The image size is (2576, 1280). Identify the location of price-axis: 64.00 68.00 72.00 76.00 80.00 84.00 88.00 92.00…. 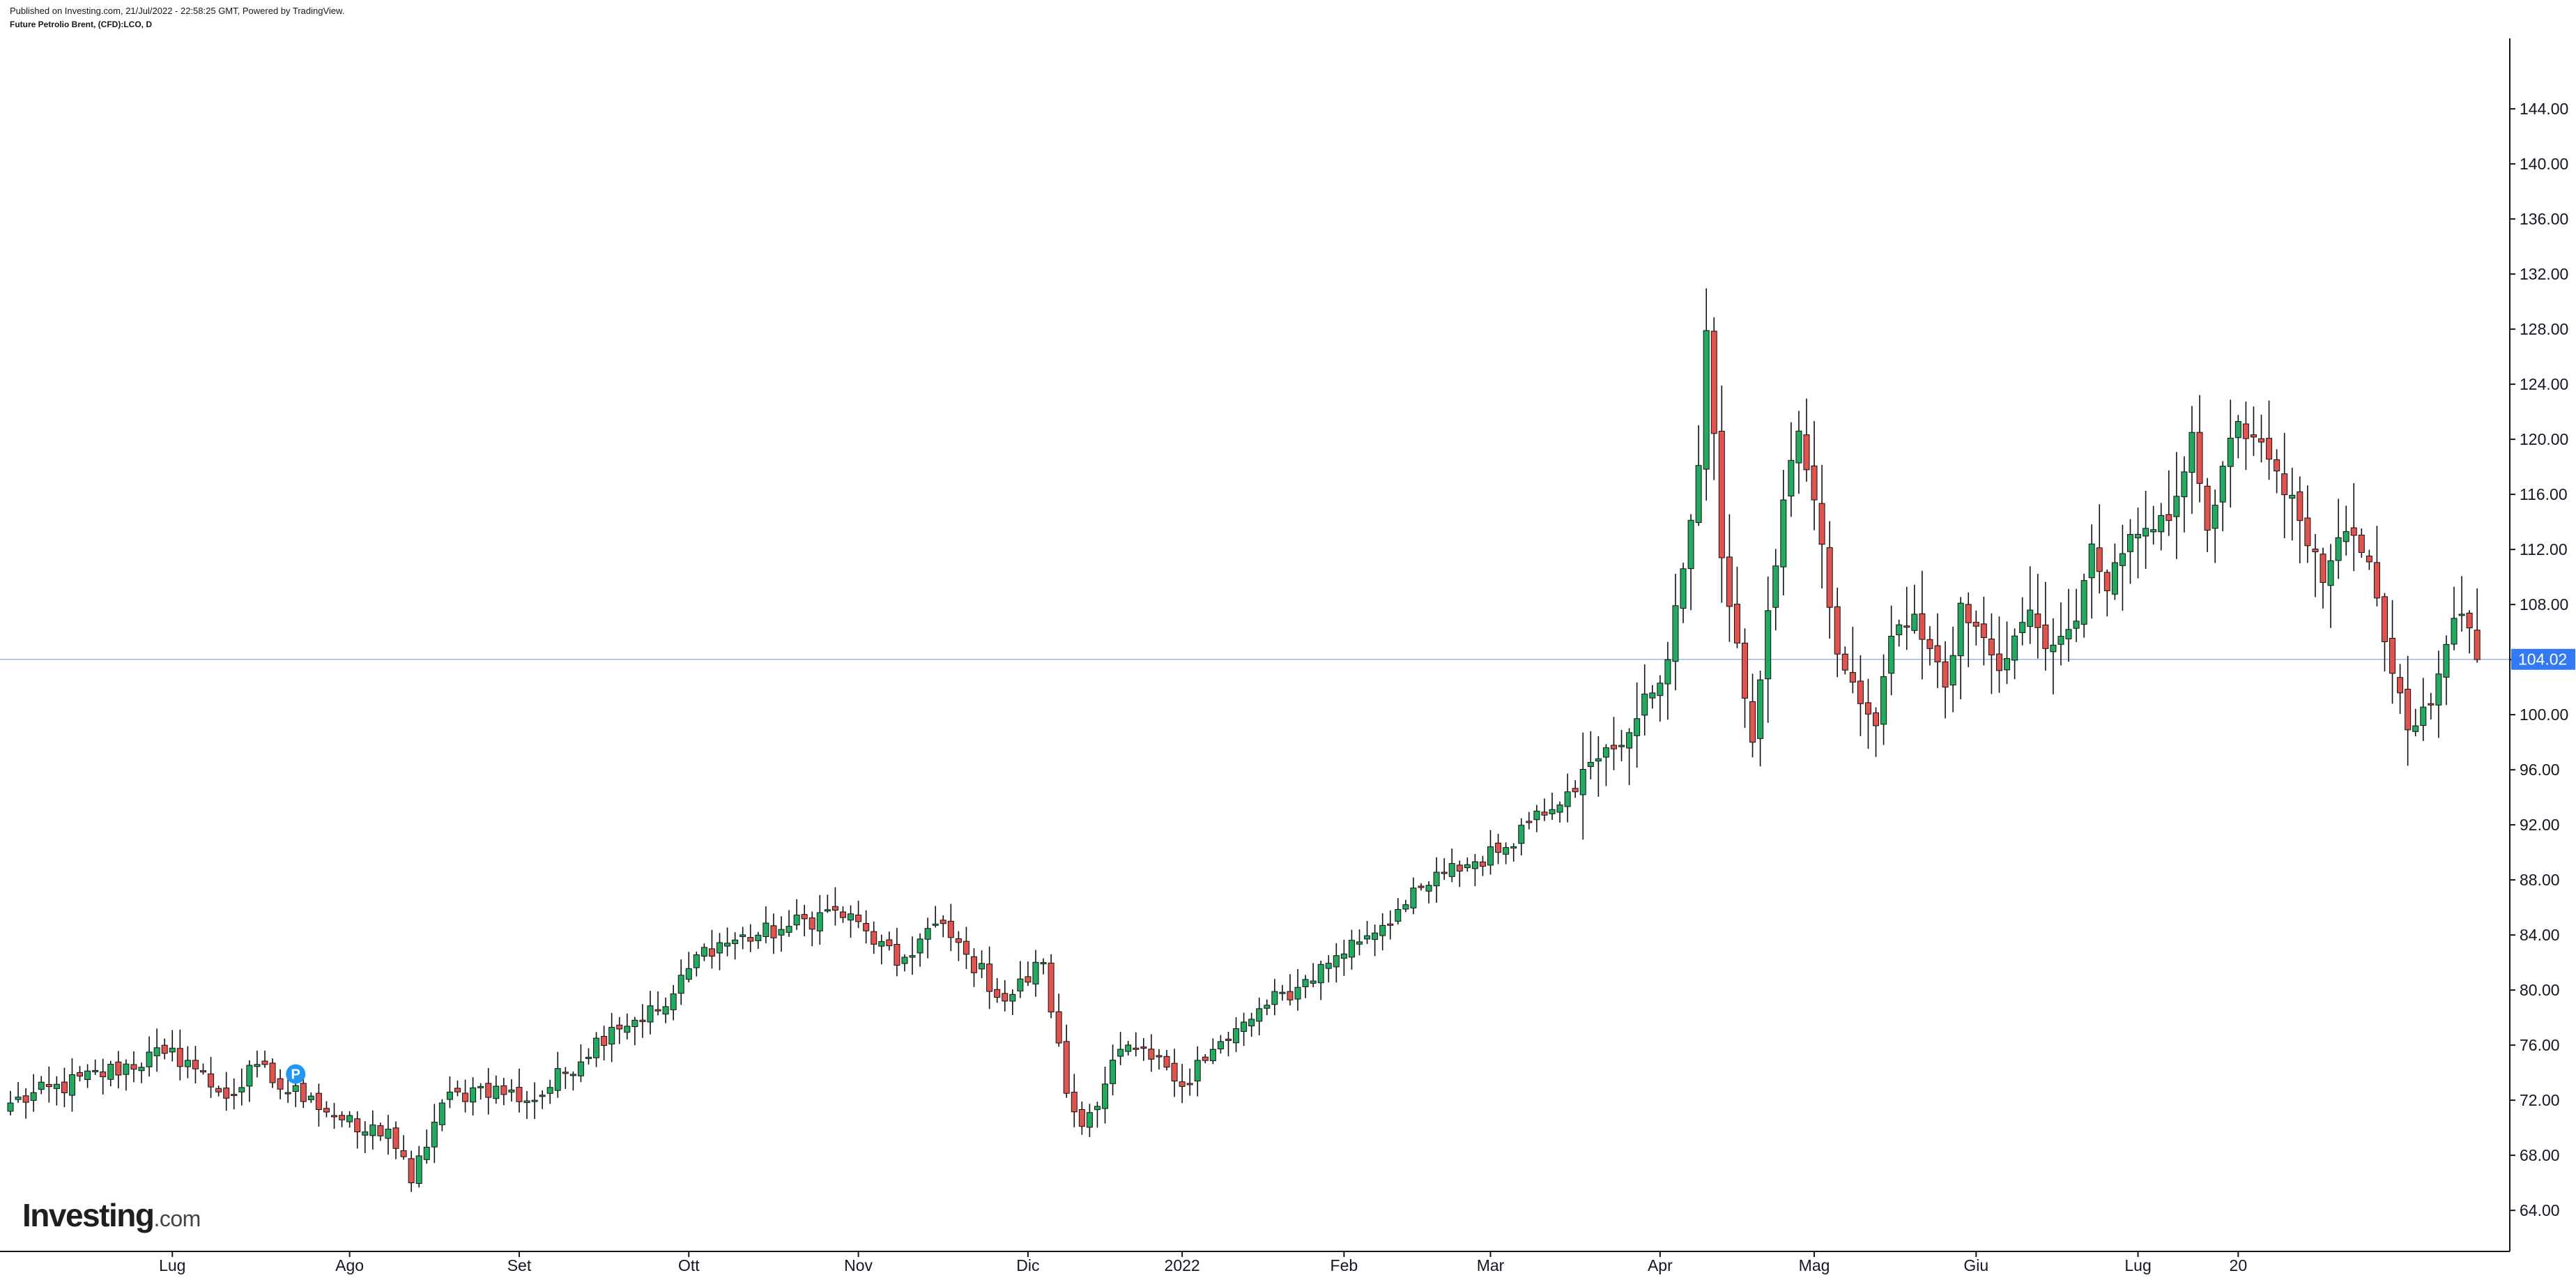
(2539, 659).